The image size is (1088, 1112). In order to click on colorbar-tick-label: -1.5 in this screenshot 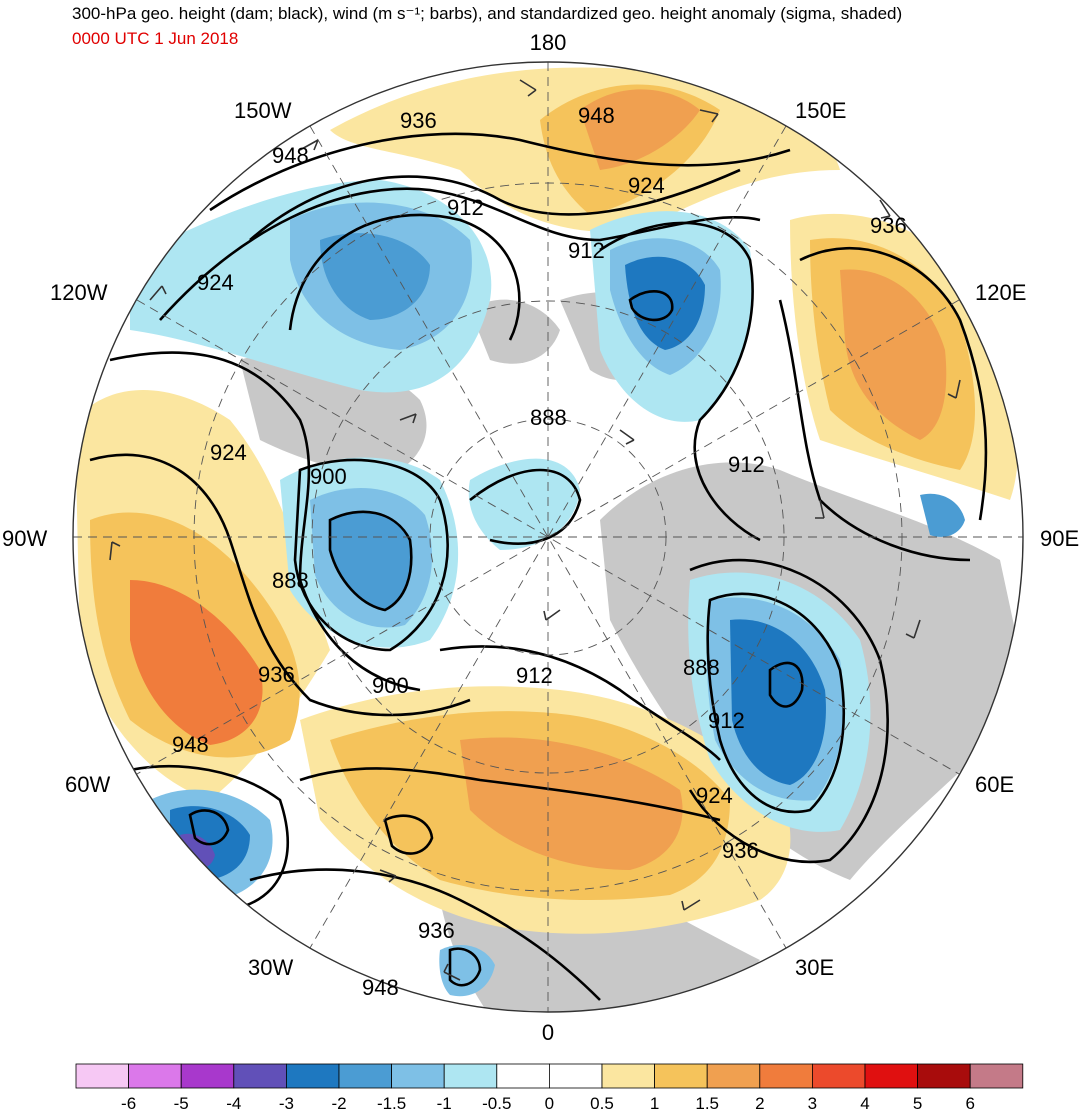, I will do `click(391, 1103)`.